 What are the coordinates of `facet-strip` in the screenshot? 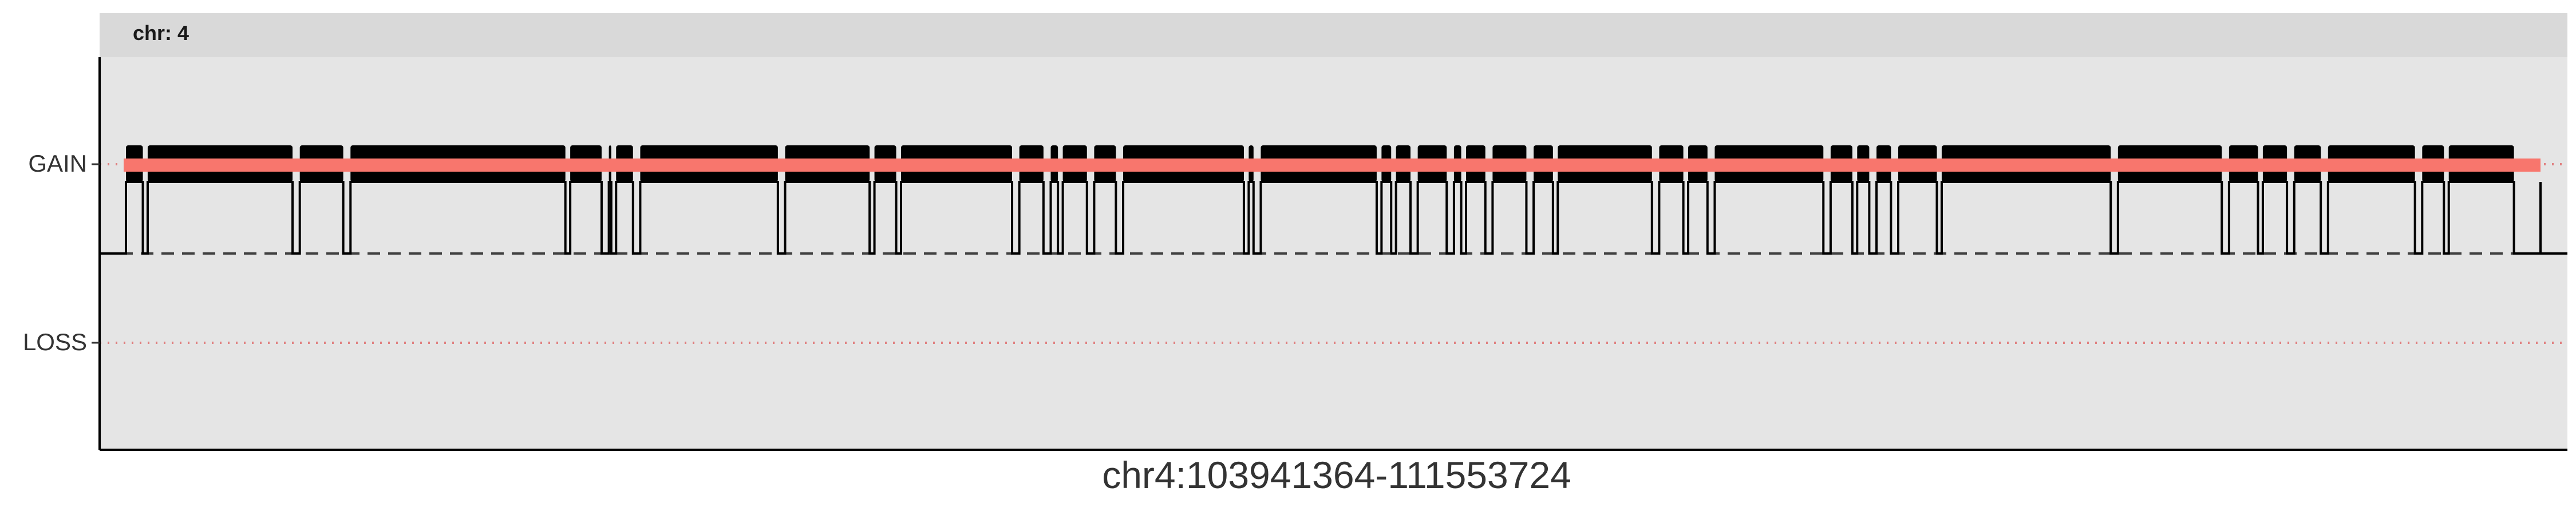 It's located at (1333, 35).